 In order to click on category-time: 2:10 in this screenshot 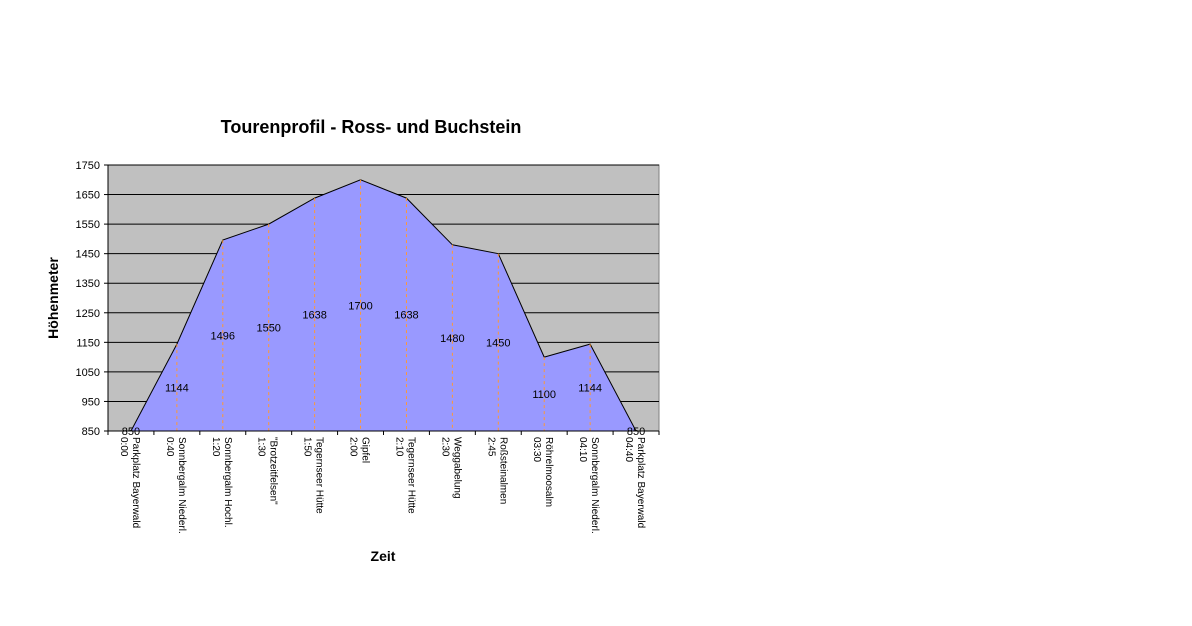, I will do `click(398, 447)`.